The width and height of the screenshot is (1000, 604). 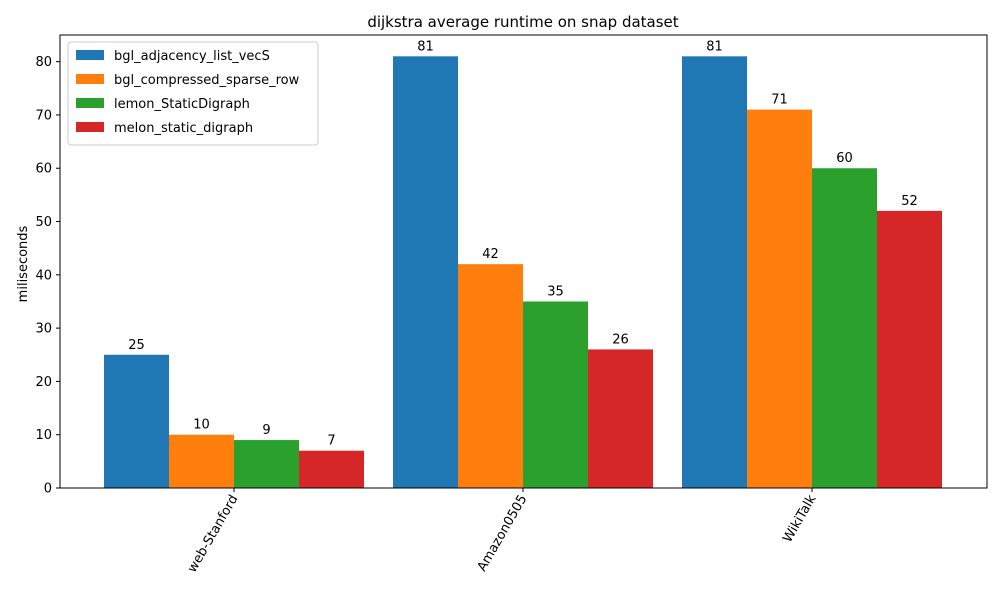 I want to click on bar-lemon_StaticDigraph-WikiTalk, so click(x=844, y=328).